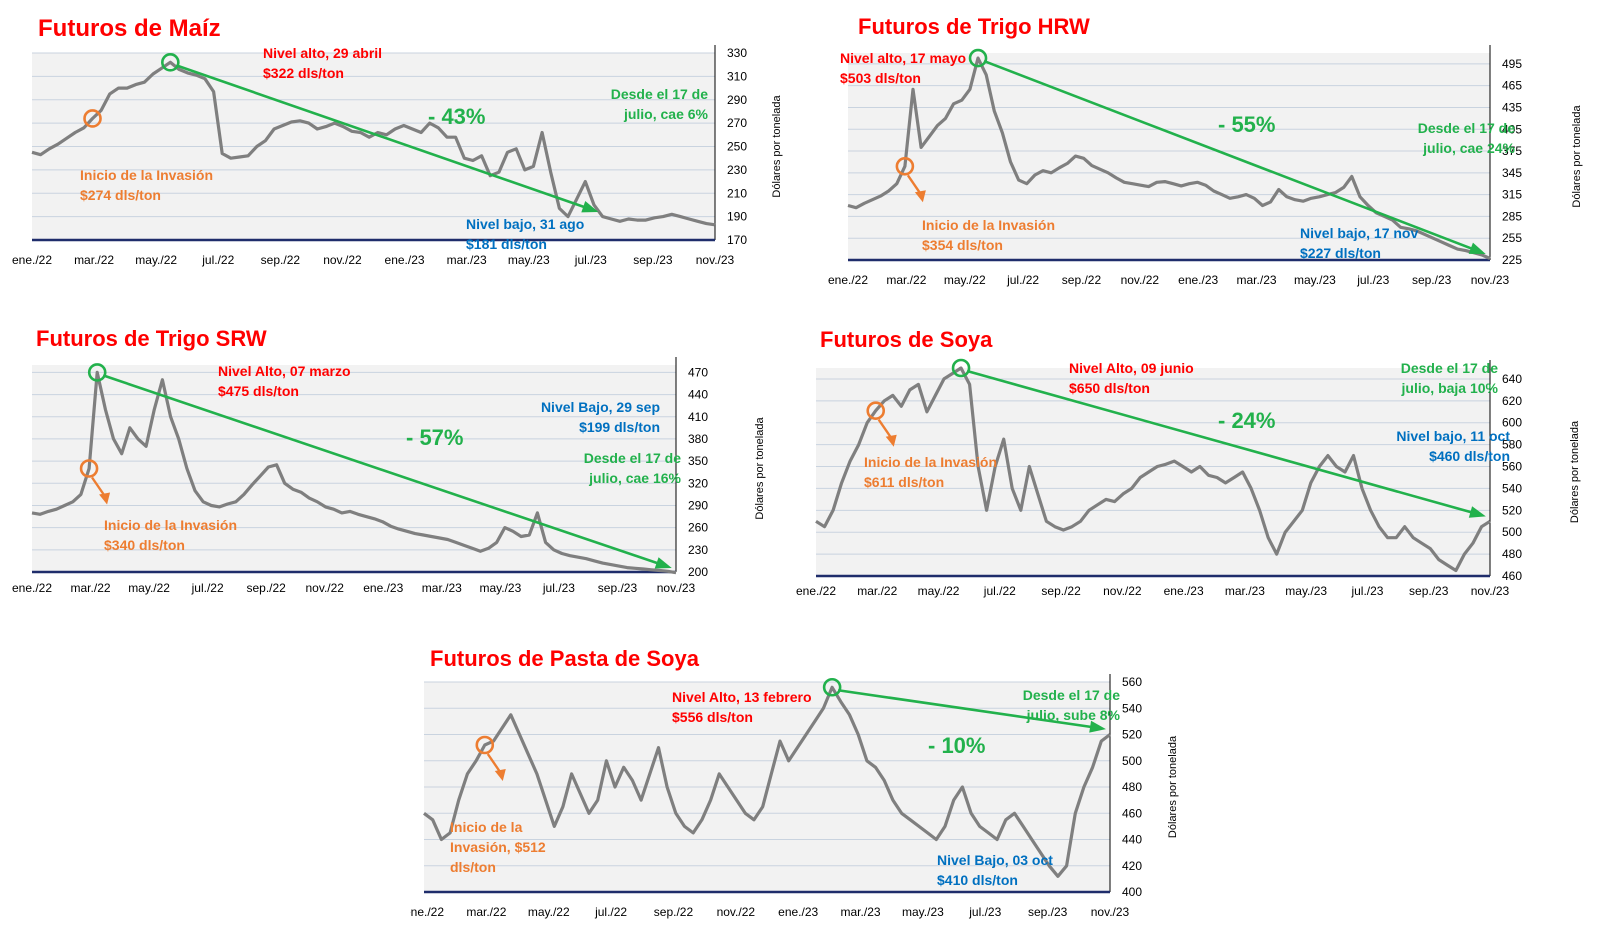  What do you see at coordinates (144, 545) in the screenshot?
I see `invasion-annotation: $340 dls/ton` at bounding box center [144, 545].